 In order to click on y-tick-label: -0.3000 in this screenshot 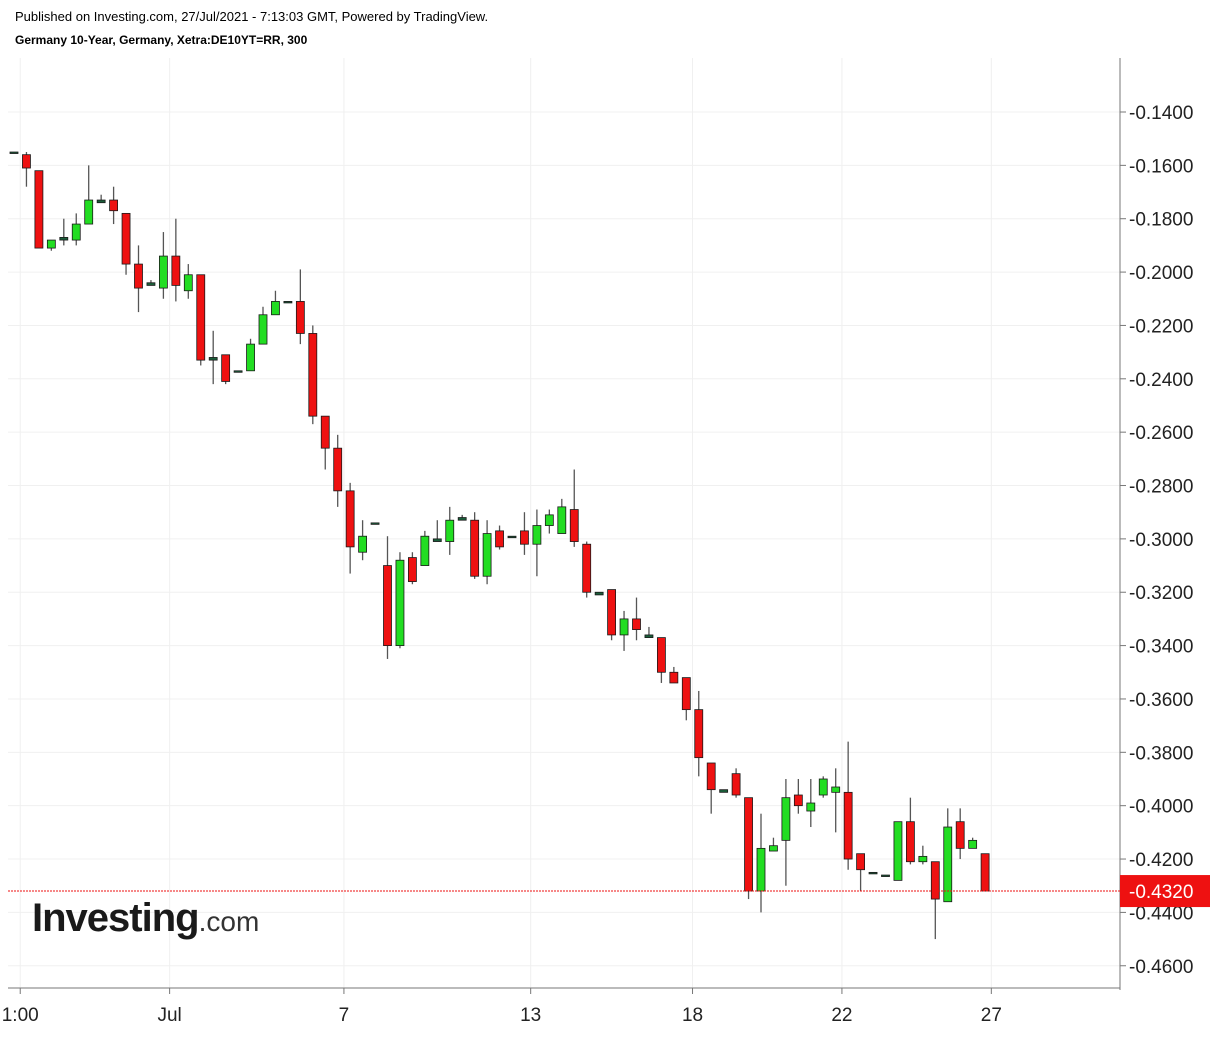, I will do `click(1161, 540)`.